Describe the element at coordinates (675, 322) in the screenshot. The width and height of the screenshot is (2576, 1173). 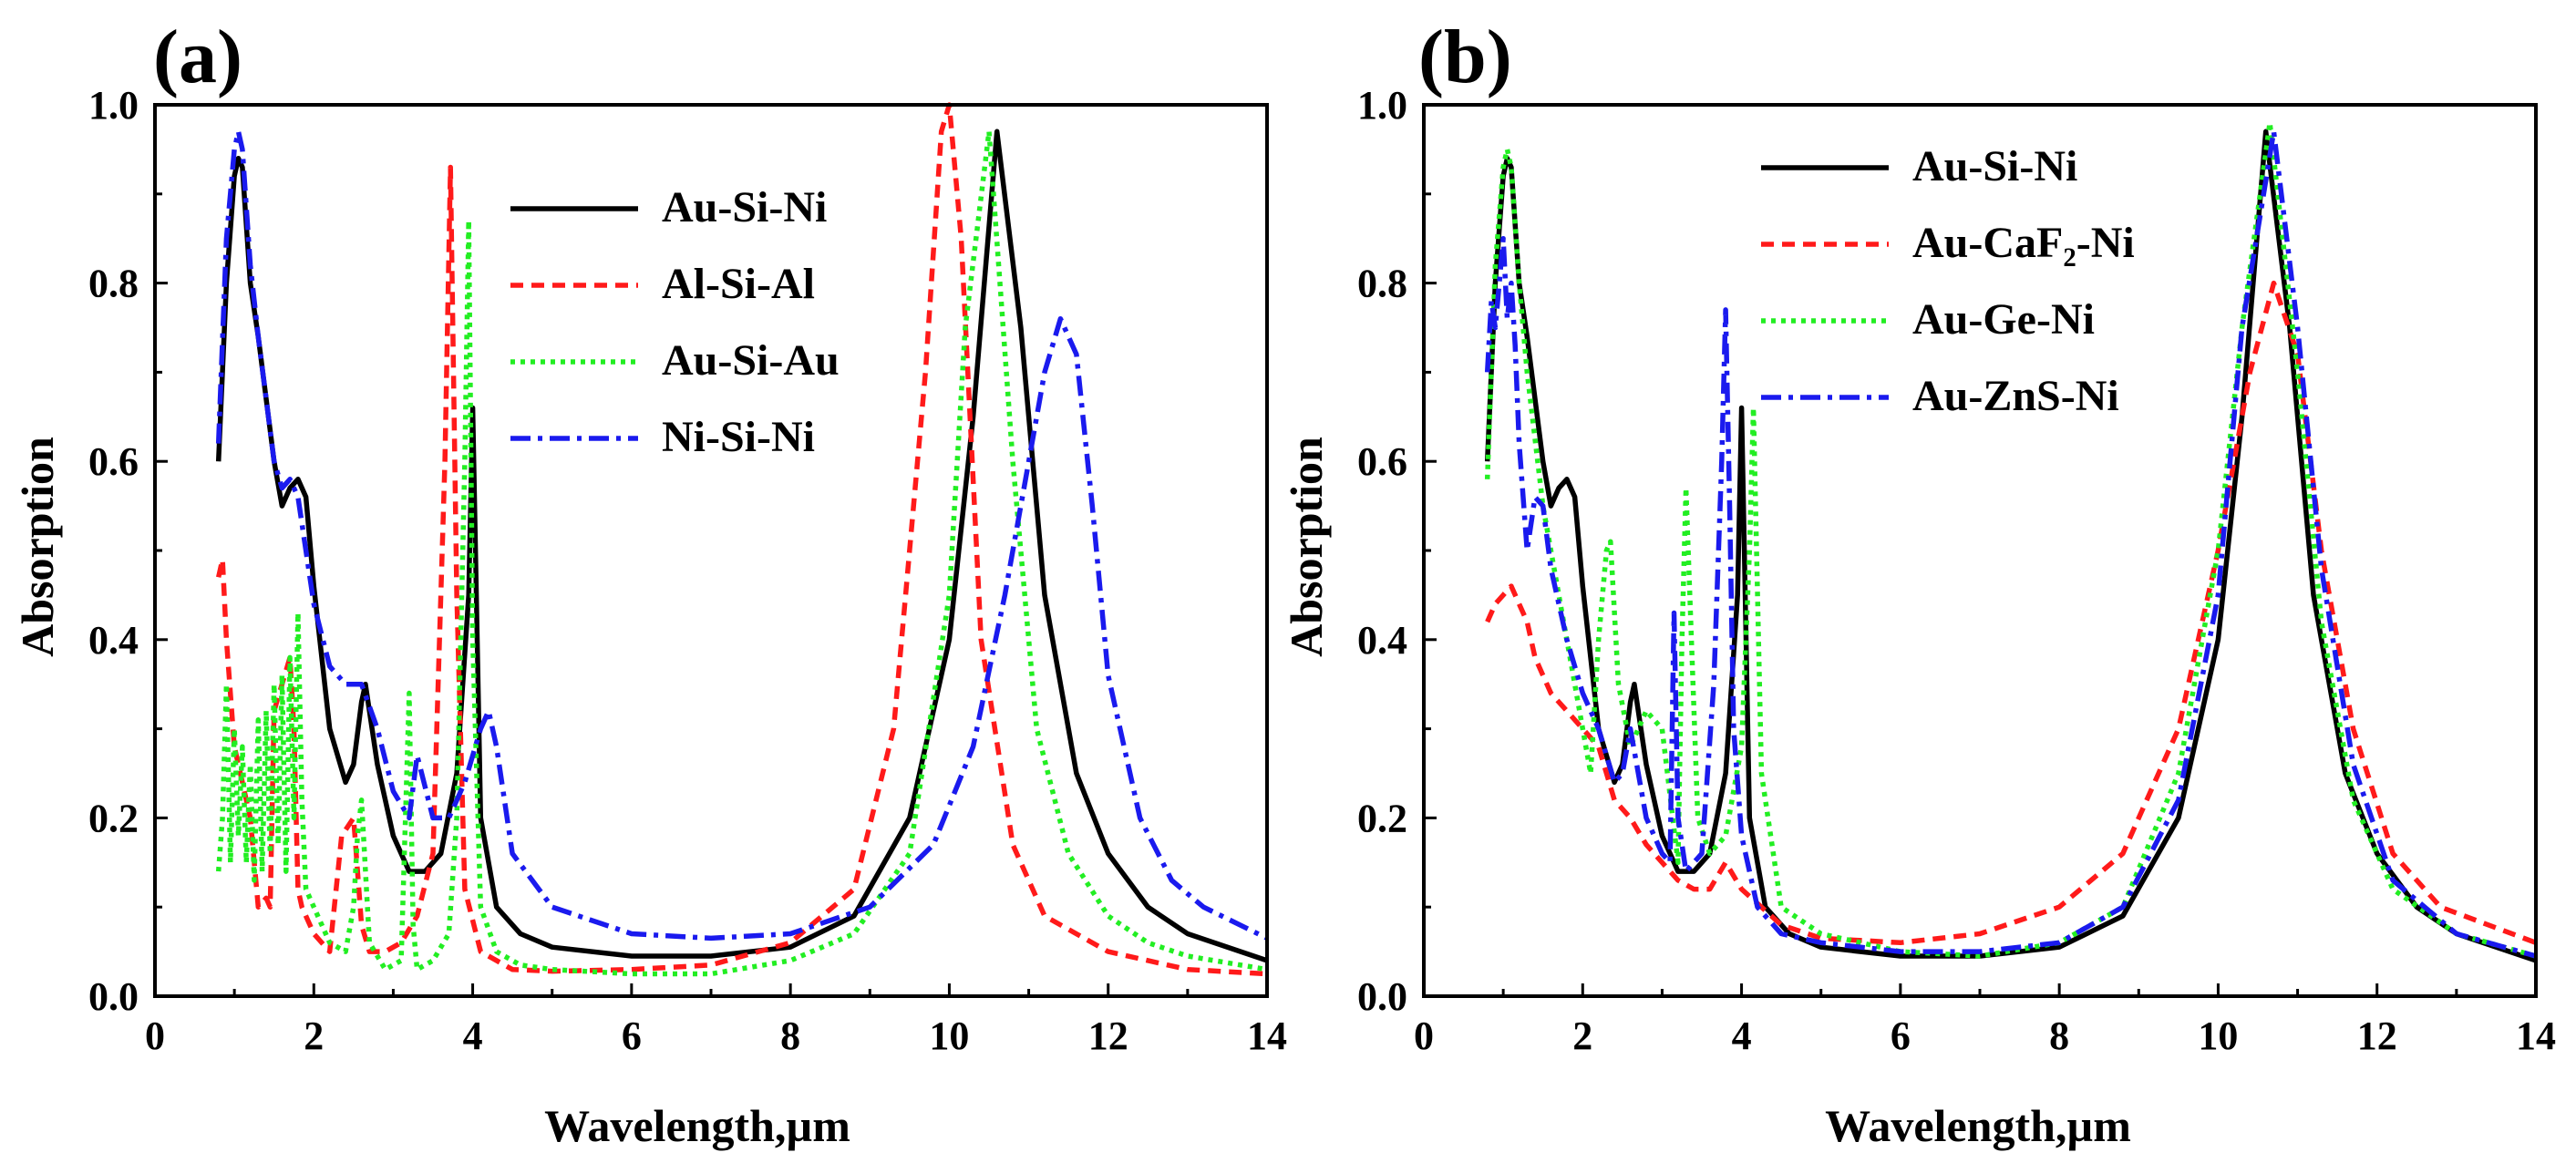
I see `panel-a-legend: Au-Si-Ni Al-Si-Al Au-Si-Au Ni-Si-Ni` at that location.